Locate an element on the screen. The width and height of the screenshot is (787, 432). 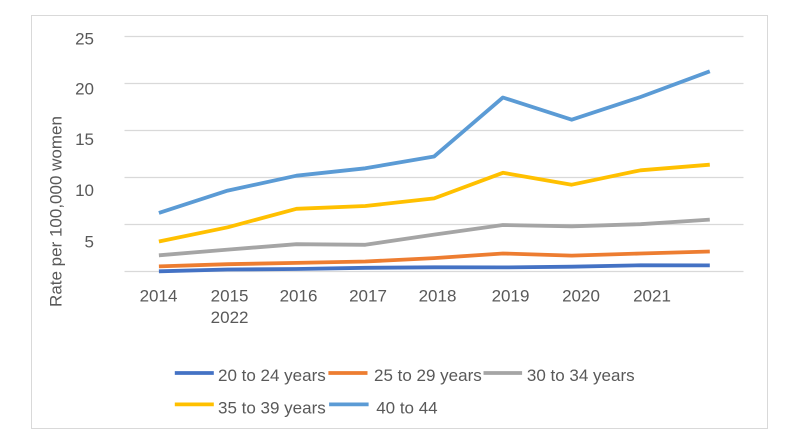
svg-text: 2016 is located at coordinates (299, 296).